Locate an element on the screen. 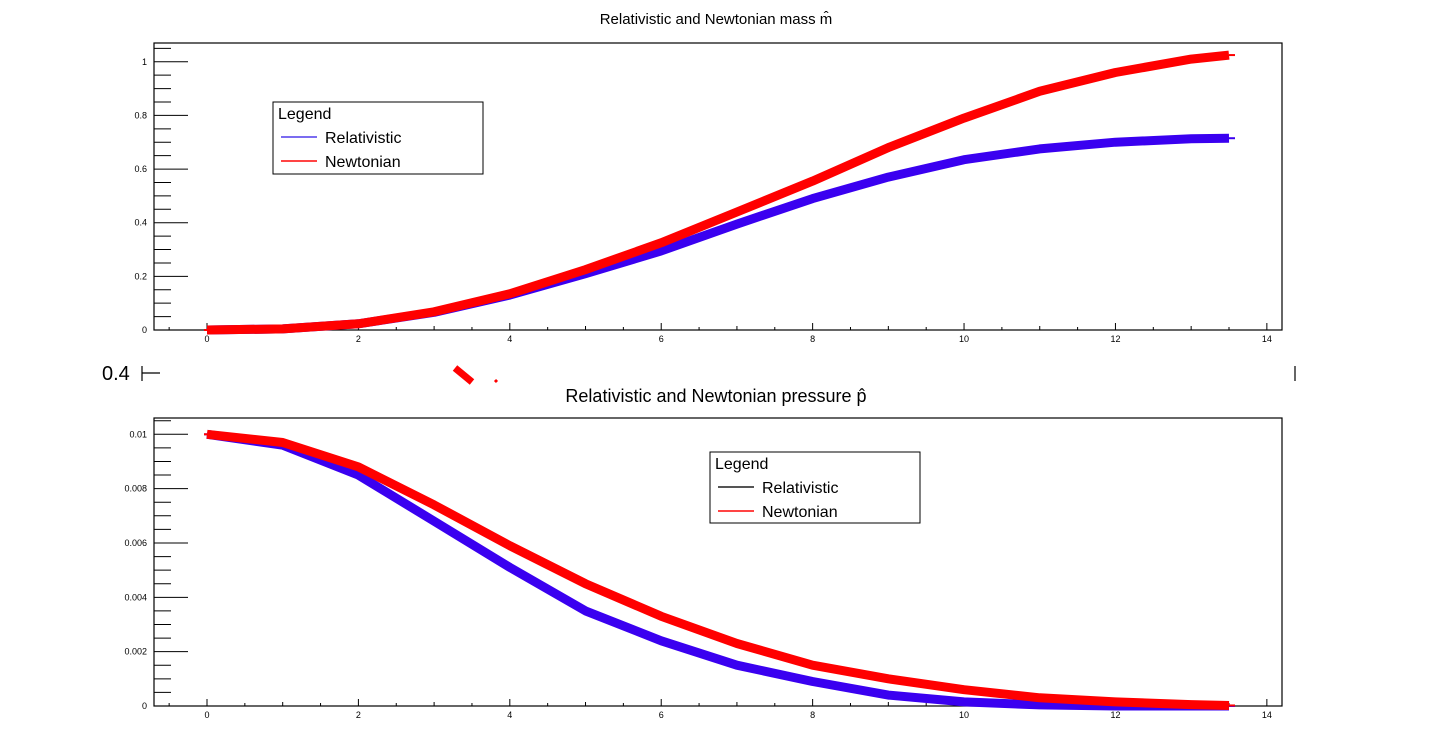 Image resolution: width=1438 pixels, height=750 pixels. artifact-red-stroke is located at coordinates (463, 375).